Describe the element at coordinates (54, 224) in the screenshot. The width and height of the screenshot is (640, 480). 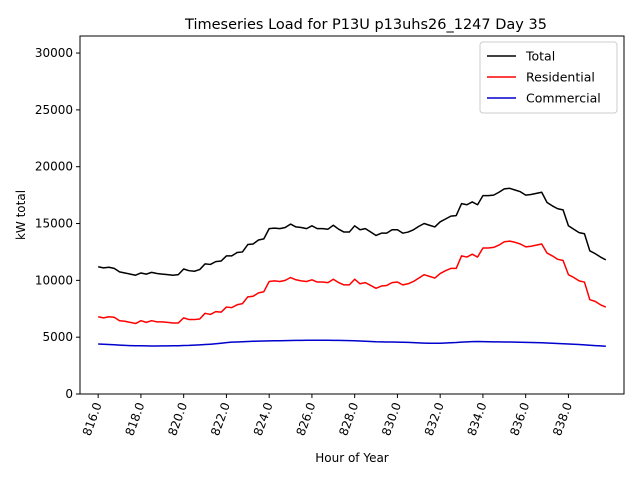
I see `y-tick-label: 15000` at that location.